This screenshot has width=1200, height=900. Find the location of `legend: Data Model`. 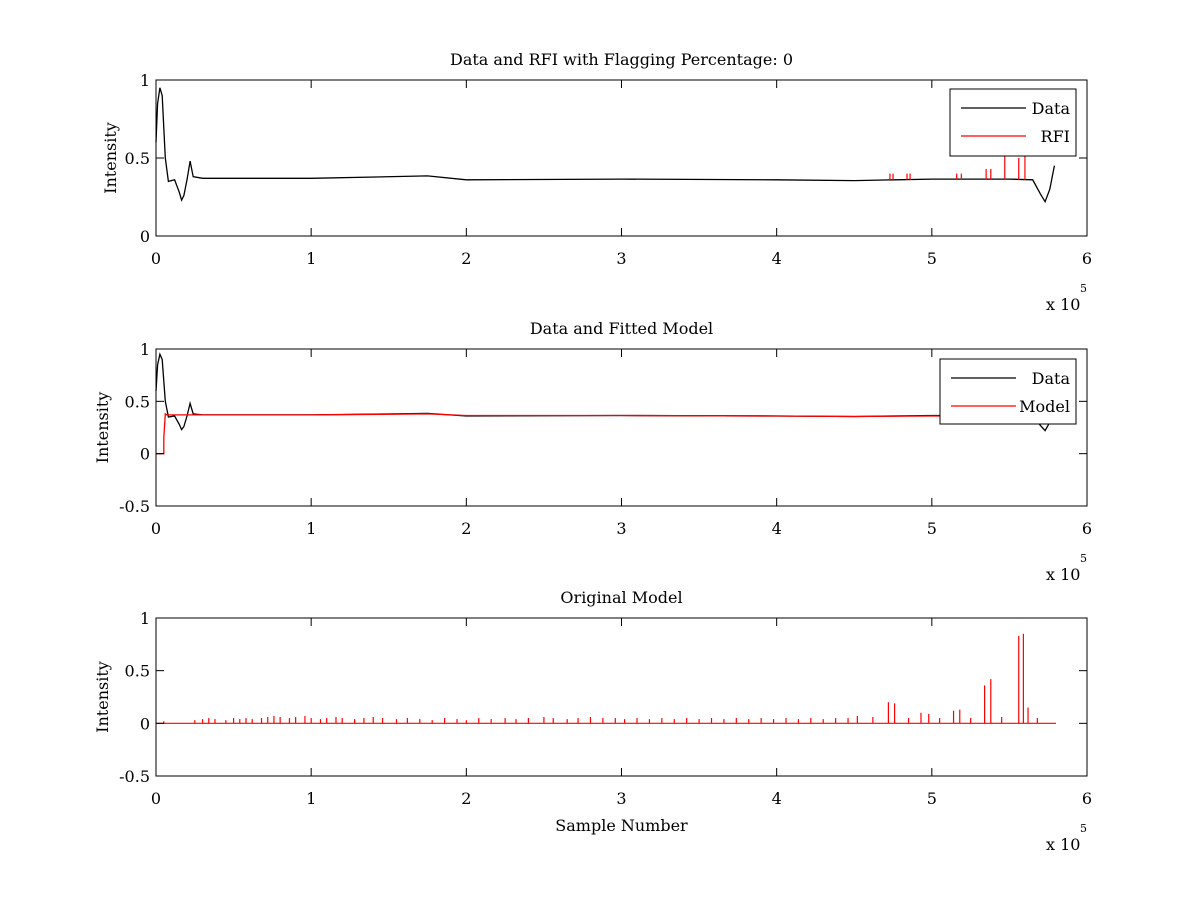

legend: Data Model is located at coordinates (1008, 391).